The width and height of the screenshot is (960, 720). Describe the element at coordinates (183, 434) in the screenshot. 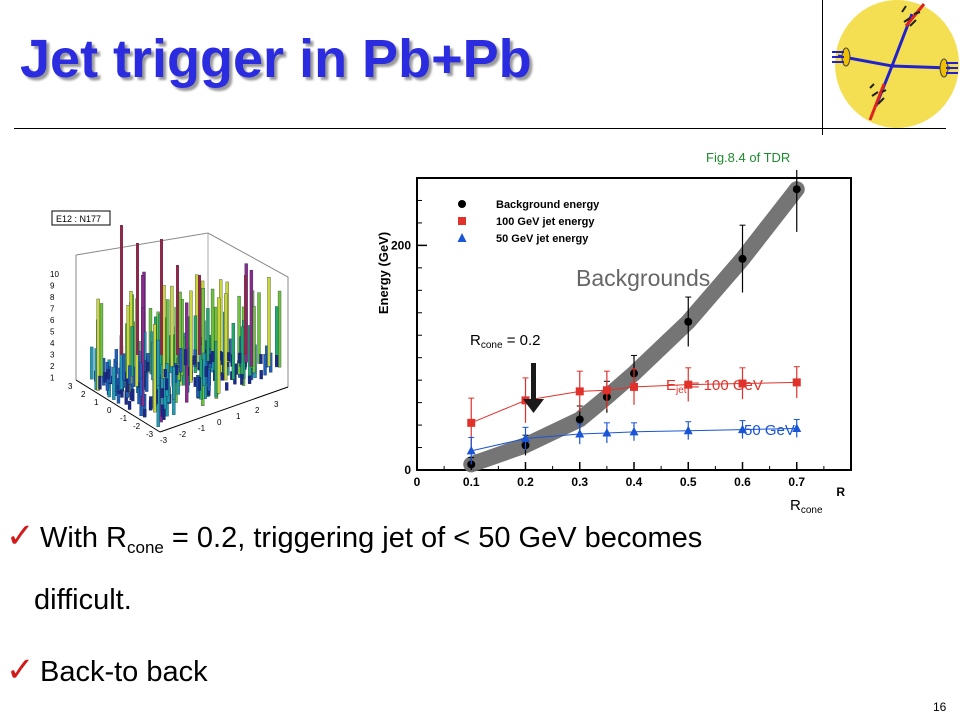

I see `lego-x-tick: -2` at that location.